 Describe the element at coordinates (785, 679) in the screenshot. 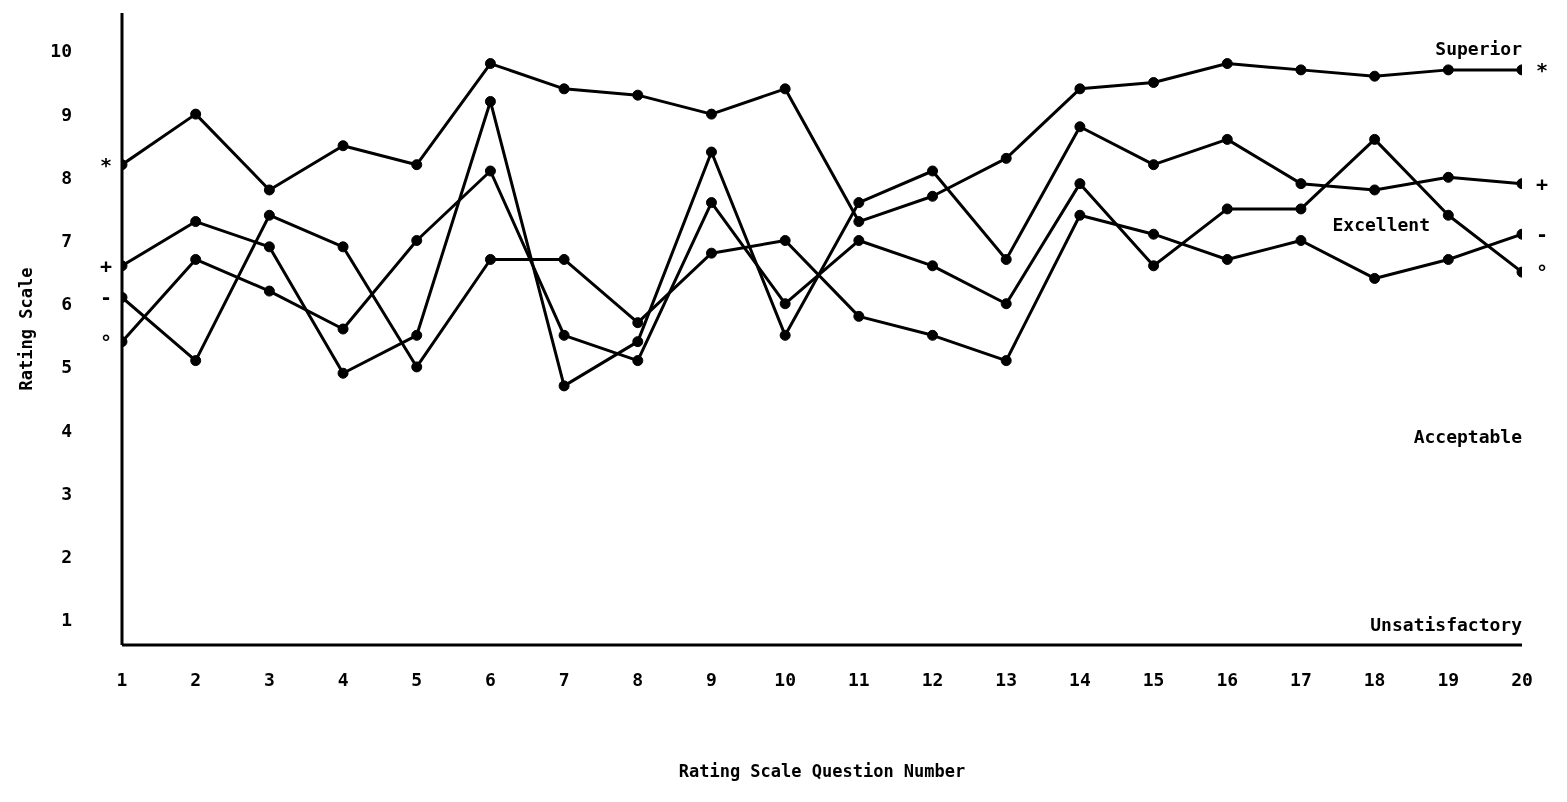

I see `x-tick-label: 10` at that location.